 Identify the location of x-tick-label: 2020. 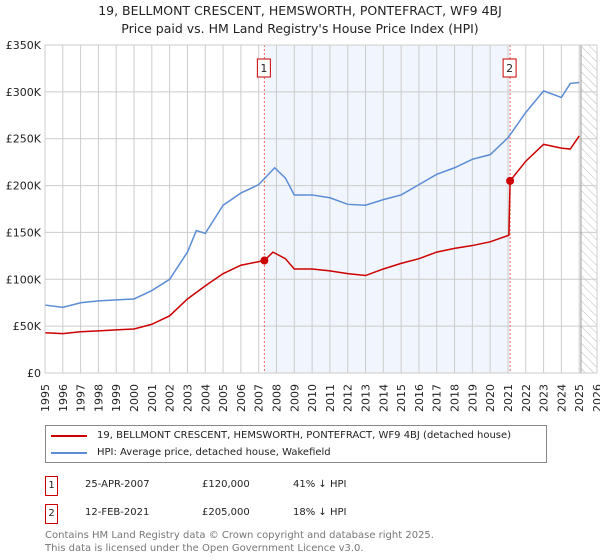
(490, 398).